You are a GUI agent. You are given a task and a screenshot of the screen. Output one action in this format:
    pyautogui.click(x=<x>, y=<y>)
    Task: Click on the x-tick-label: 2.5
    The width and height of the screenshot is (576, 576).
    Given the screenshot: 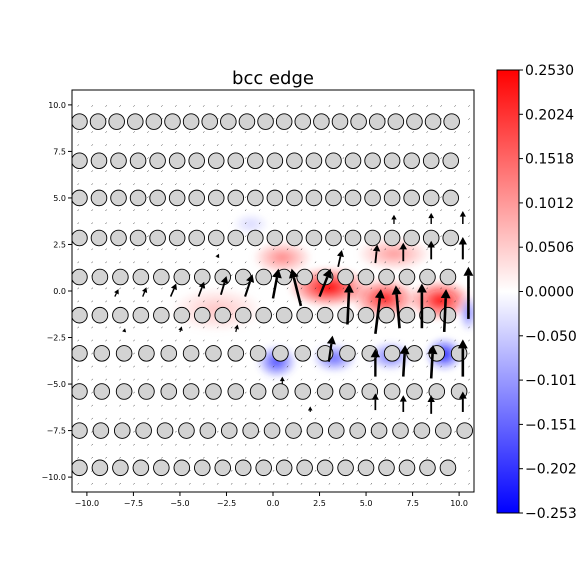 What is the action you would take?
    pyautogui.click(x=319, y=503)
    